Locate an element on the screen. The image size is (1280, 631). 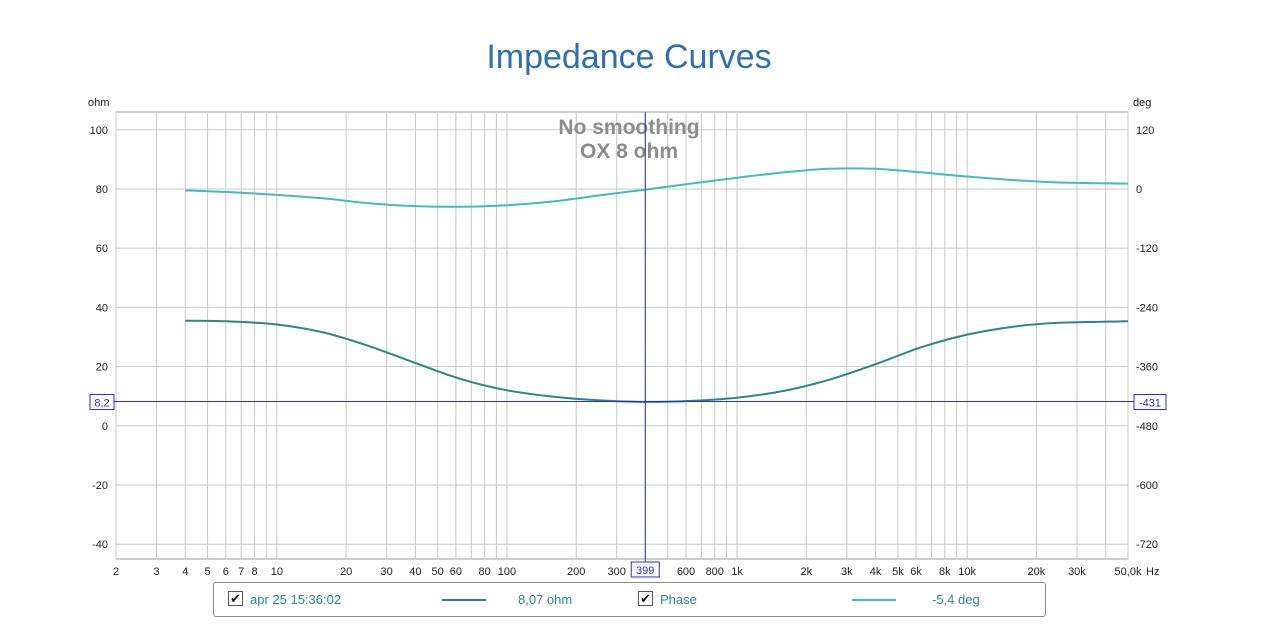
series2-value: -5,4 deg is located at coordinates (956, 599).